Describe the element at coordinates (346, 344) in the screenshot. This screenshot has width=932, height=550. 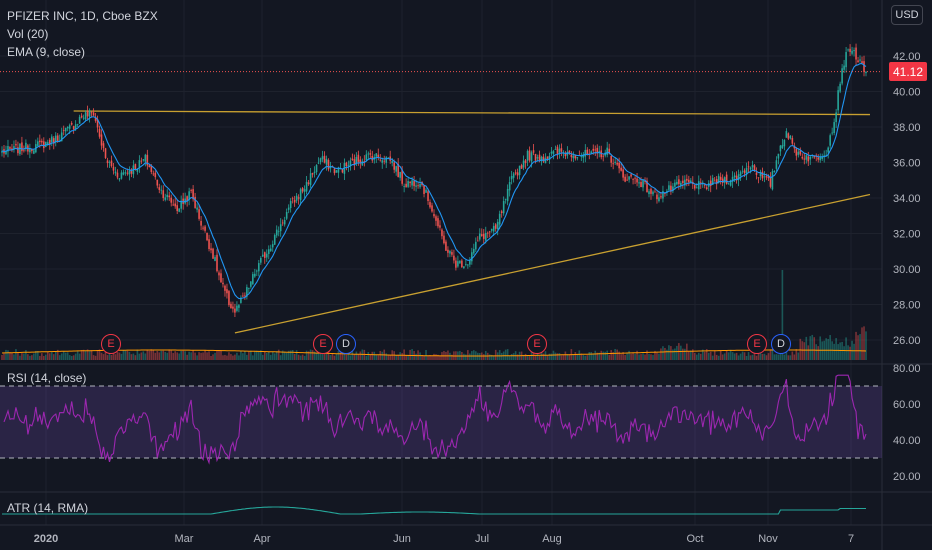
I see `dividend-event-1: D` at that location.